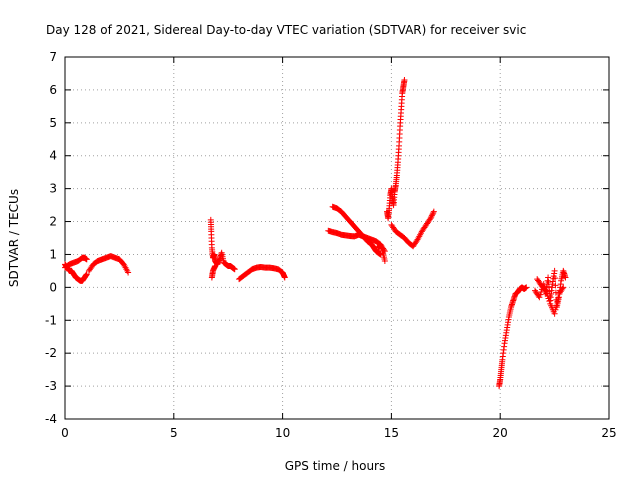  Describe the element at coordinates (391, 433) in the screenshot. I see `x-tick-label: 15` at that location.